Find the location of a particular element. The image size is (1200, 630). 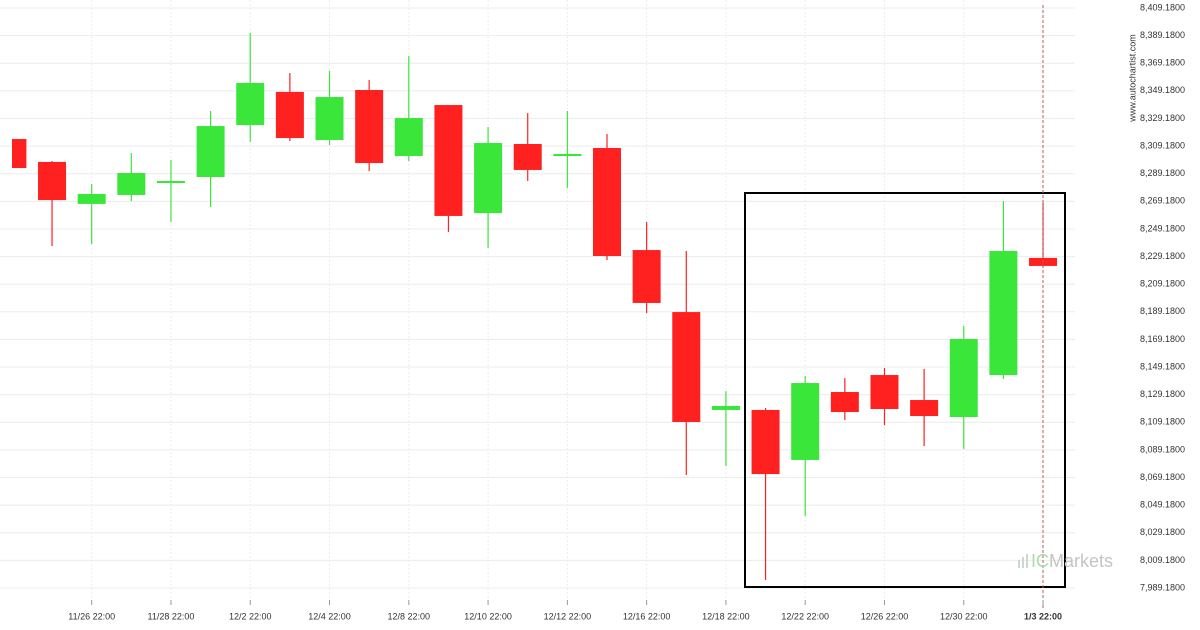

source-watermark: www.autochartist.com is located at coordinates (1132, 78).